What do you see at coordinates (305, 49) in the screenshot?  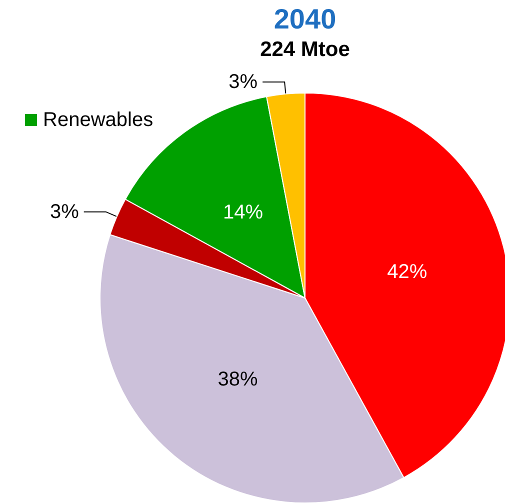 I see `chart-subtitle: 224 Mtoe` at bounding box center [305, 49].